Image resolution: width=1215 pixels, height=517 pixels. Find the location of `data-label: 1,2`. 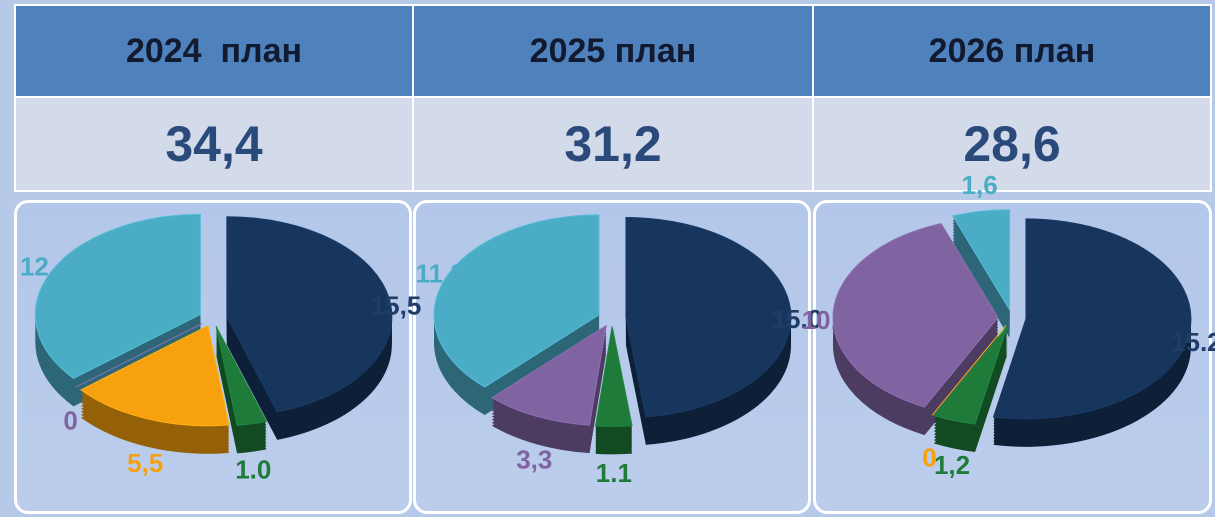

data-label: 1,2 is located at coordinates (952, 465).